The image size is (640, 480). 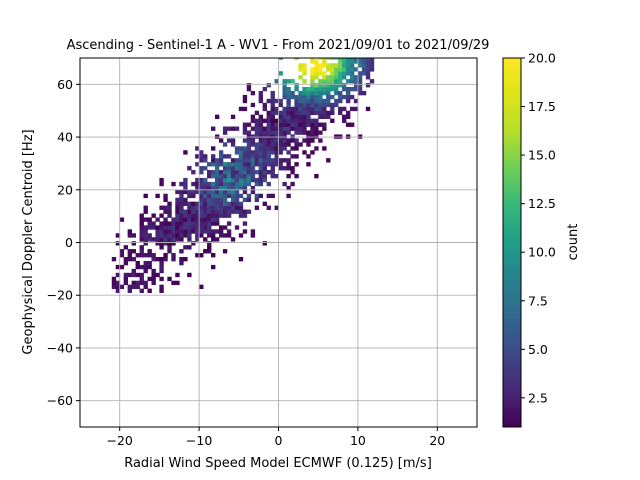 What do you see at coordinates (573, 242) in the screenshot?
I see `colorbar-label: count` at bounding box center [573, 242].